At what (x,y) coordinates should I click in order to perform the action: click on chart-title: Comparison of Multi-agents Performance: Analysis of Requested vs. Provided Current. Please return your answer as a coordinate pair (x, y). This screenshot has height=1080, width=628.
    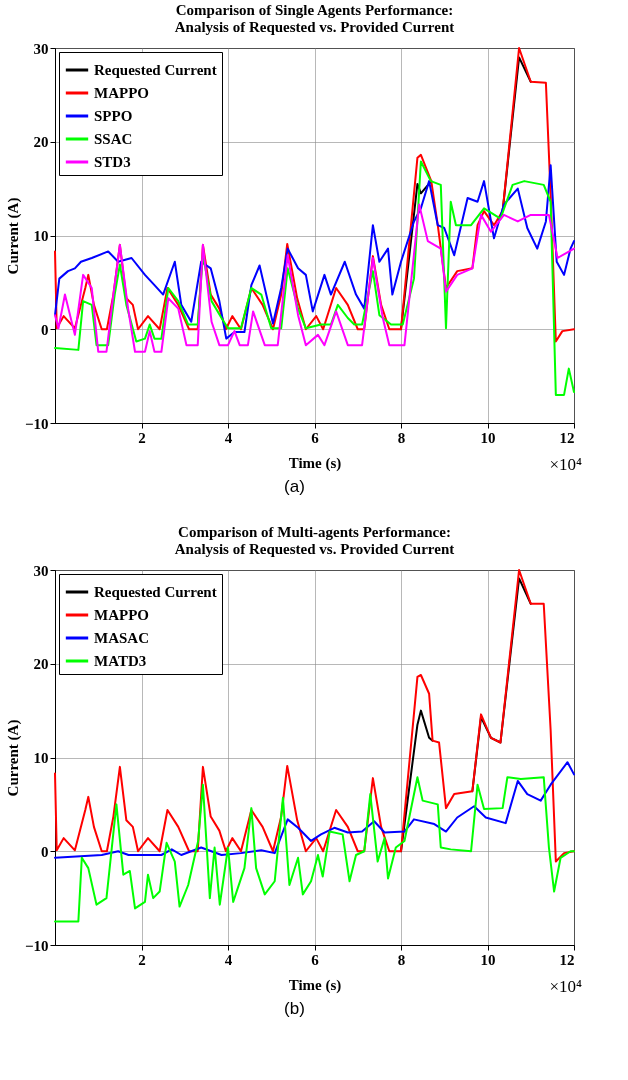
    Looking at the image, I should click on (314, 540).